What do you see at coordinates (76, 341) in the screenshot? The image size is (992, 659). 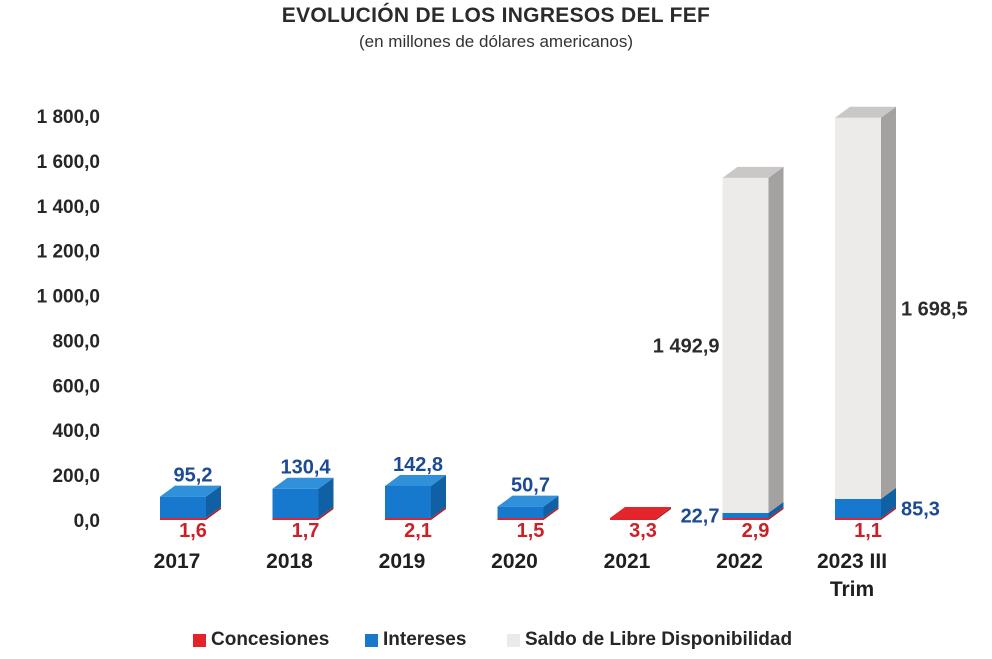 I see `svg-text: 800,0` at bounding box center [76, 341].